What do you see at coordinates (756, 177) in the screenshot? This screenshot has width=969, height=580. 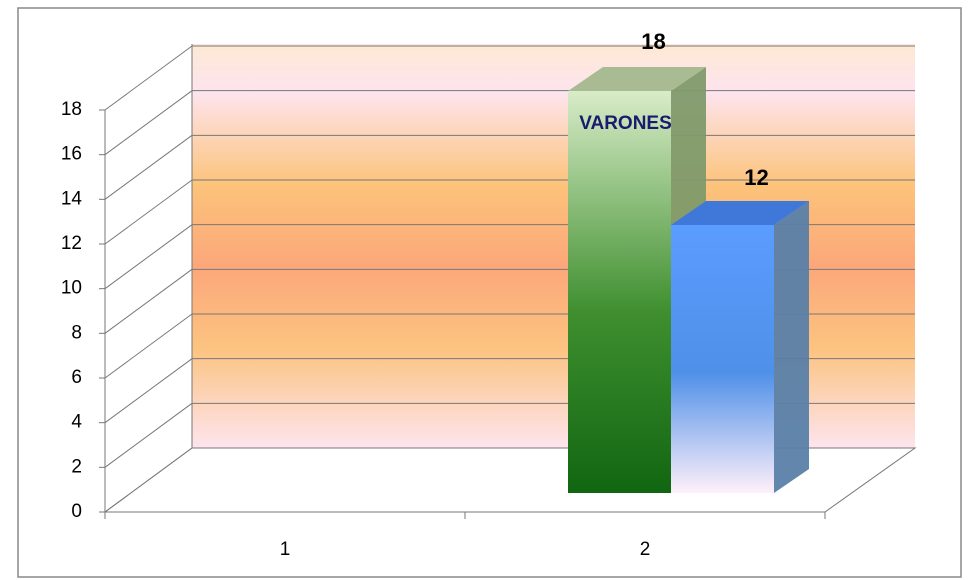 I see `data-label: 12` at bounding box center [756, 177].